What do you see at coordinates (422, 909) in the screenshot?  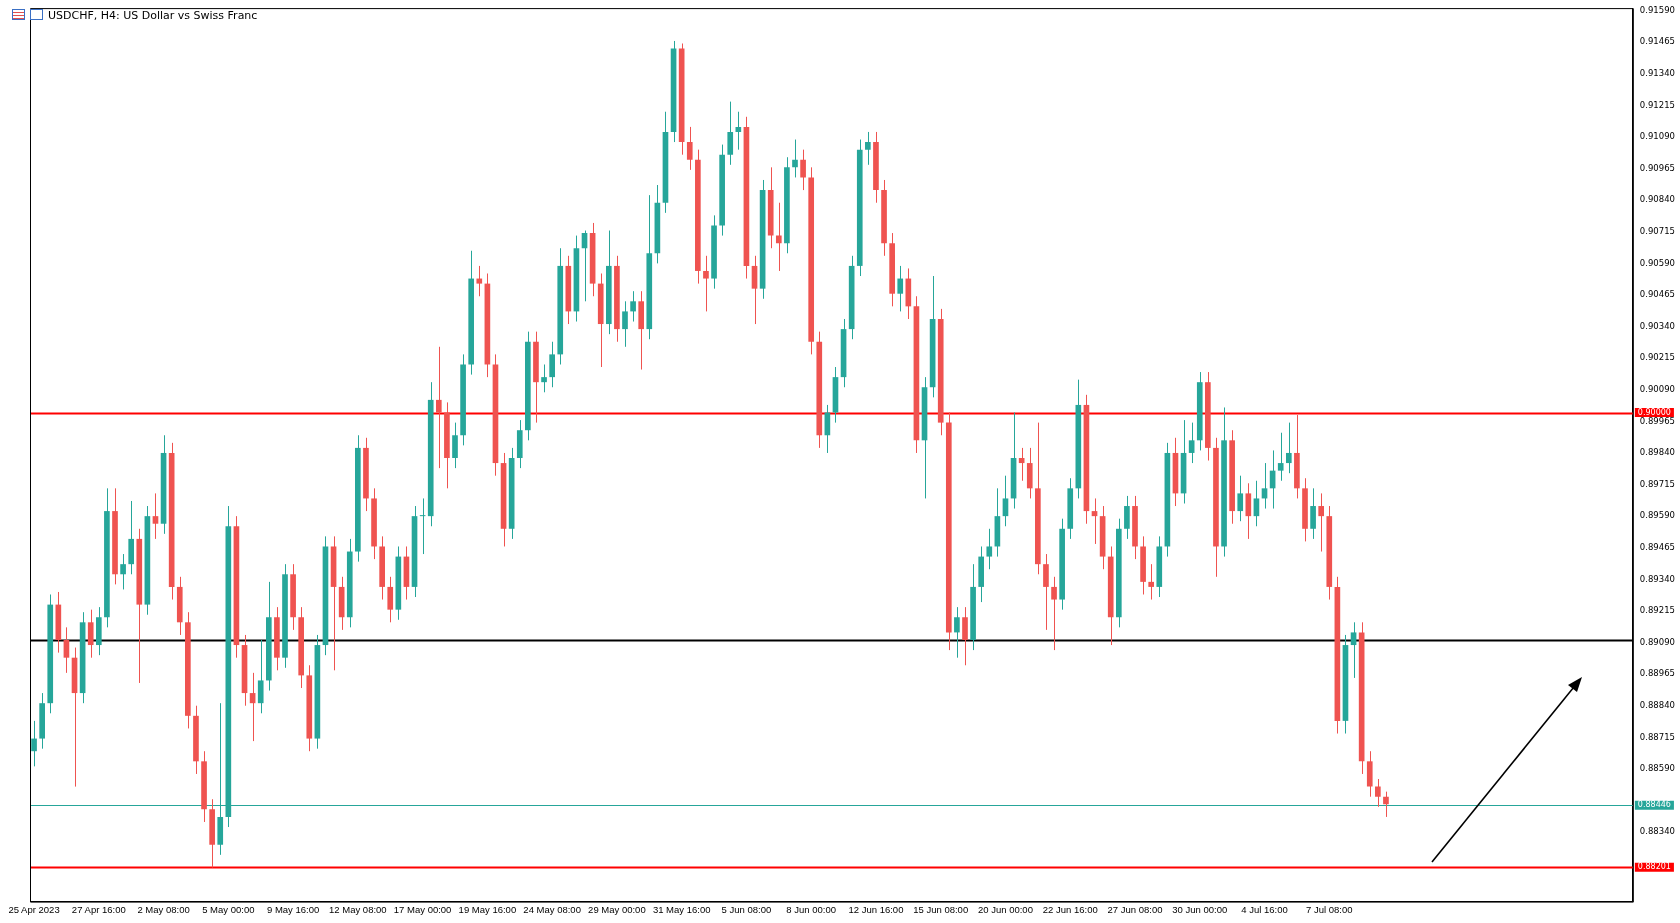 I see `x-tick-label: 17 May 00:00` at bounding box center [422, 909].